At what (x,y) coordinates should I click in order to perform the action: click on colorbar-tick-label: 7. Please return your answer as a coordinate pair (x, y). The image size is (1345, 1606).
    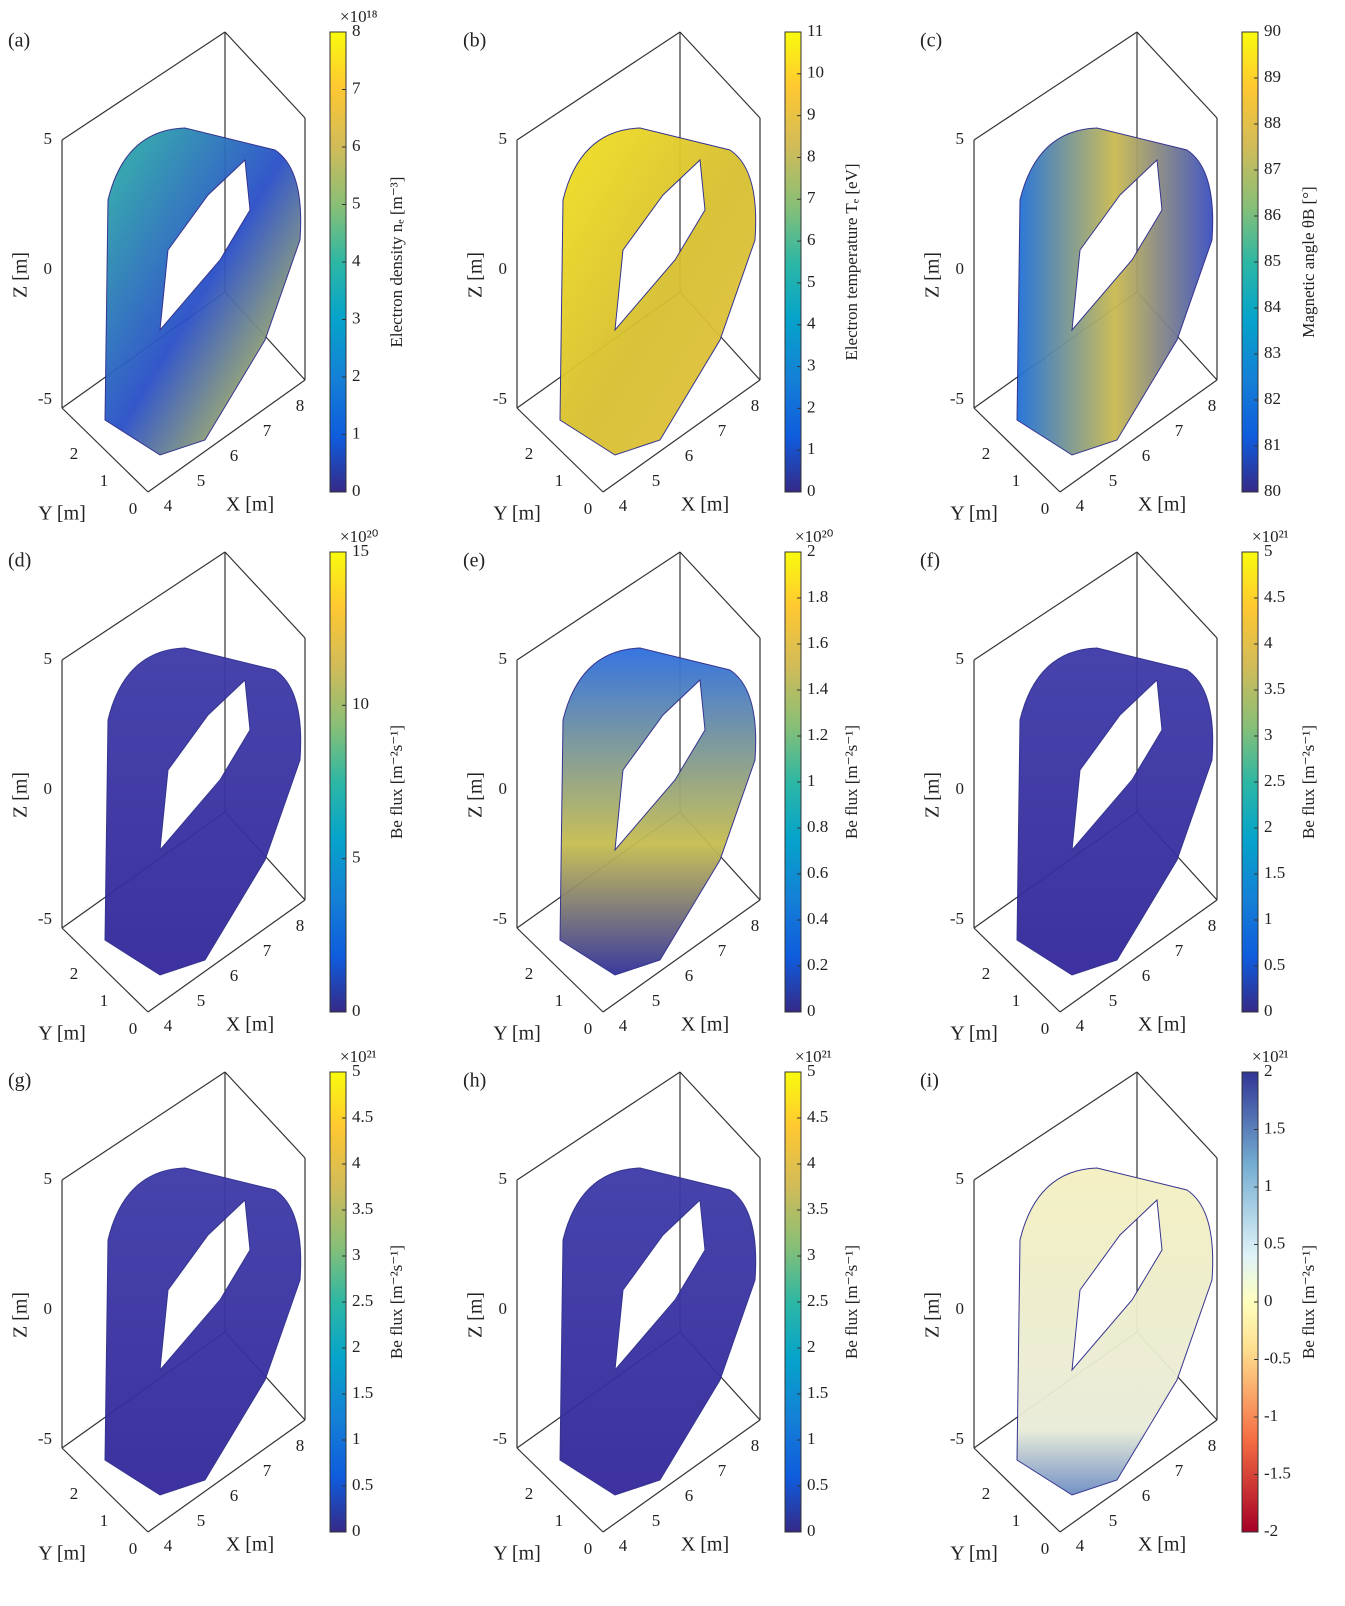
    Looking at the image, I should click on (356, 87).